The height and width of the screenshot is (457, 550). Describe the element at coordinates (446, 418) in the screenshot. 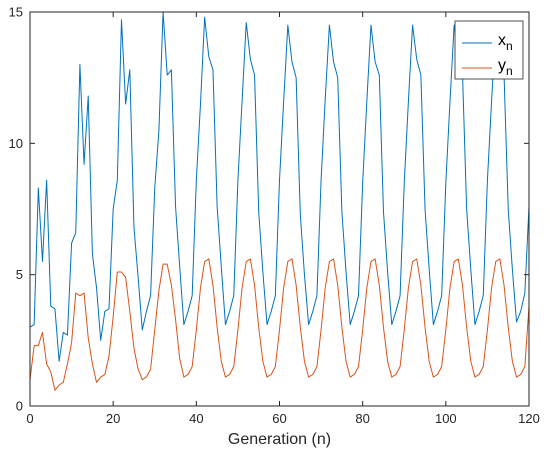

I see `x-tick-label: 100` at that location.